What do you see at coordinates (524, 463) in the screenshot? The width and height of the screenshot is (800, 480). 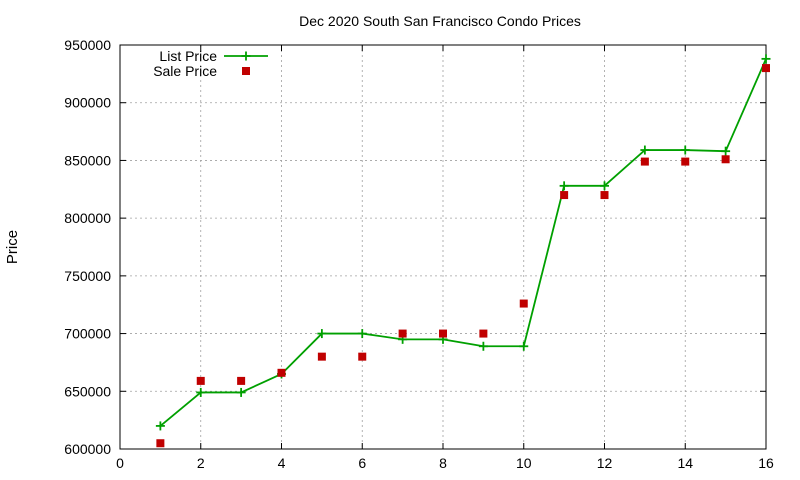 I see `x-tick-label: 10` at bounding box center [524, 463].